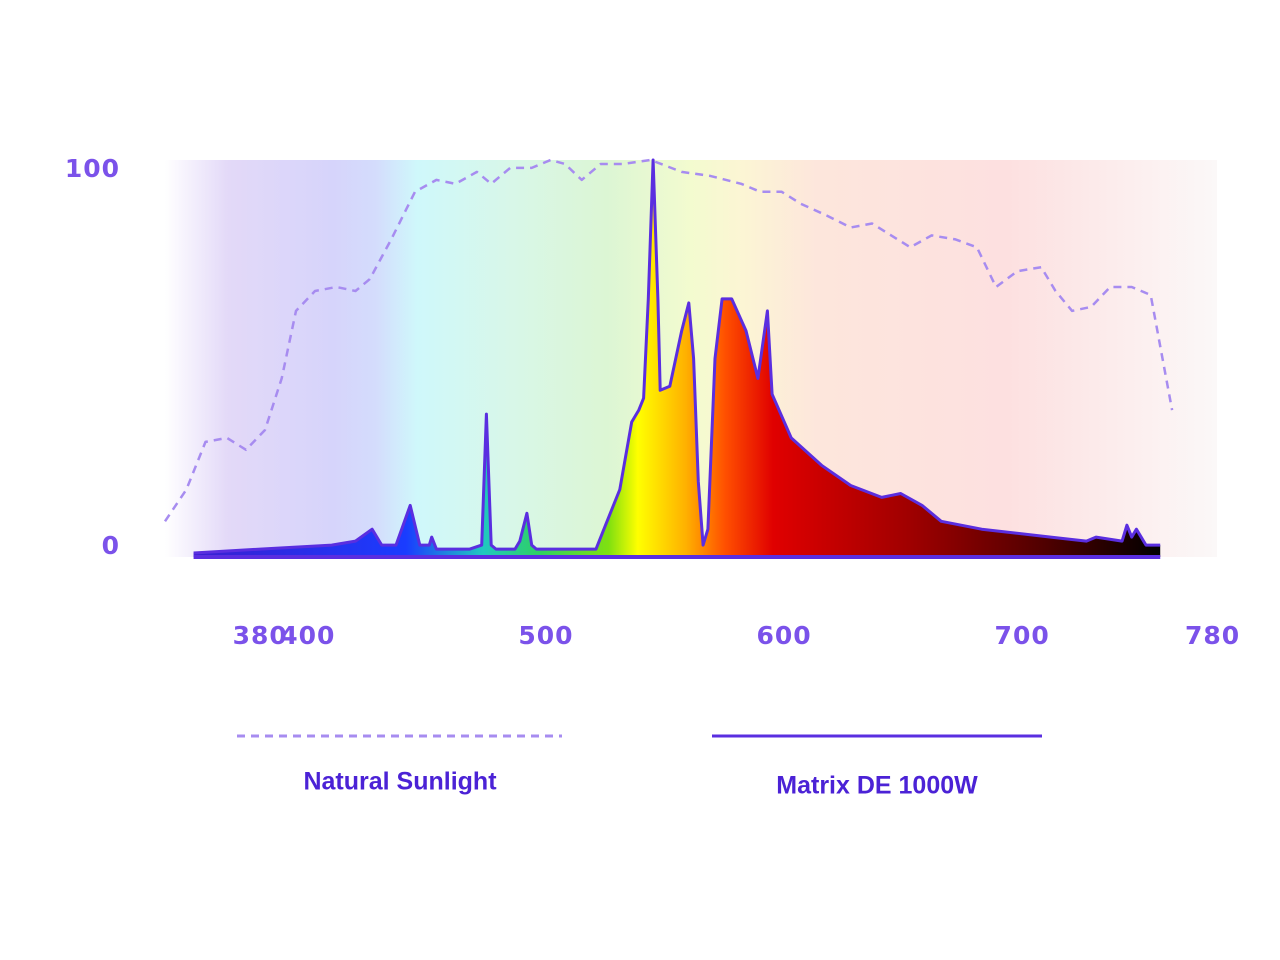 The width and height of the screenshot is (1280, 960). I want to click on x-tick-label: 380, so click(260, 635).